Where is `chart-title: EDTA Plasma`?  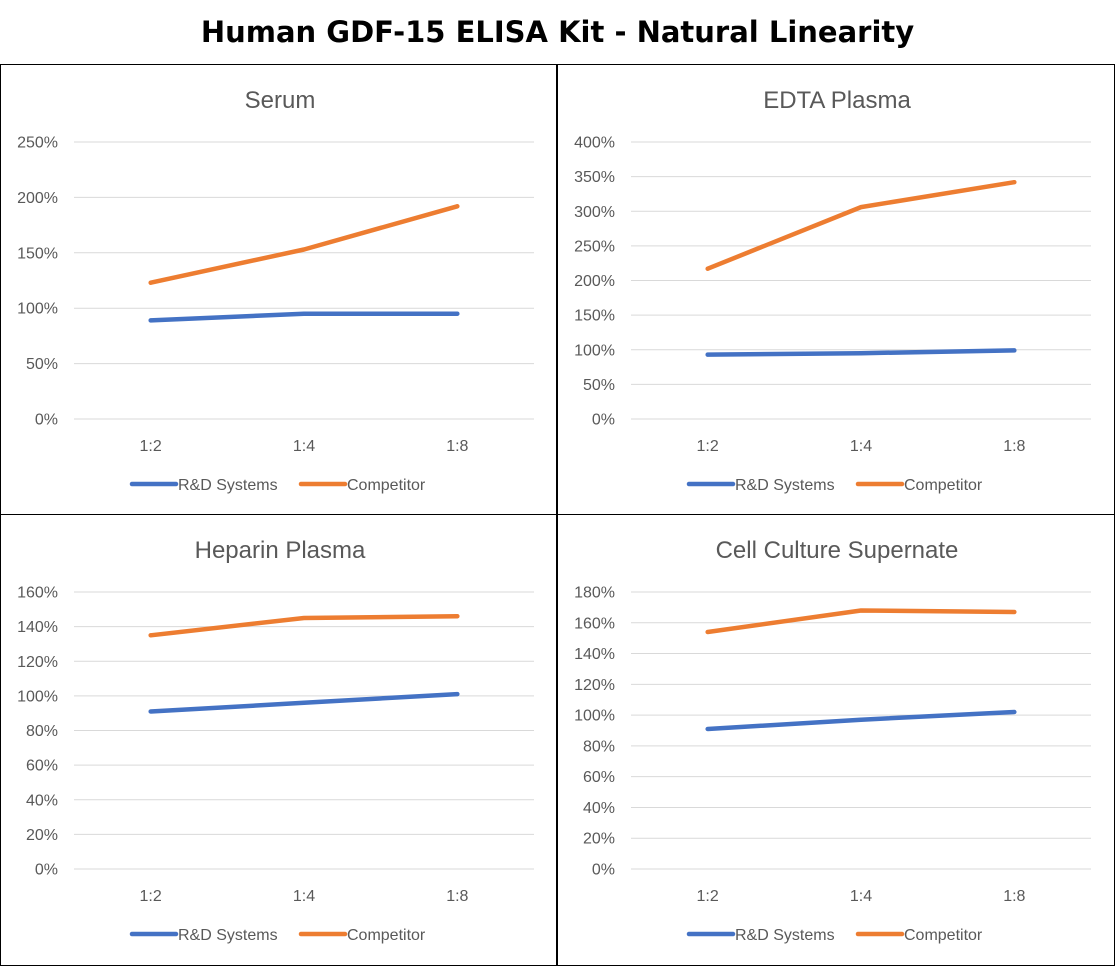
chart-title: EDTA Plasma is located at coordinates (837, 100).